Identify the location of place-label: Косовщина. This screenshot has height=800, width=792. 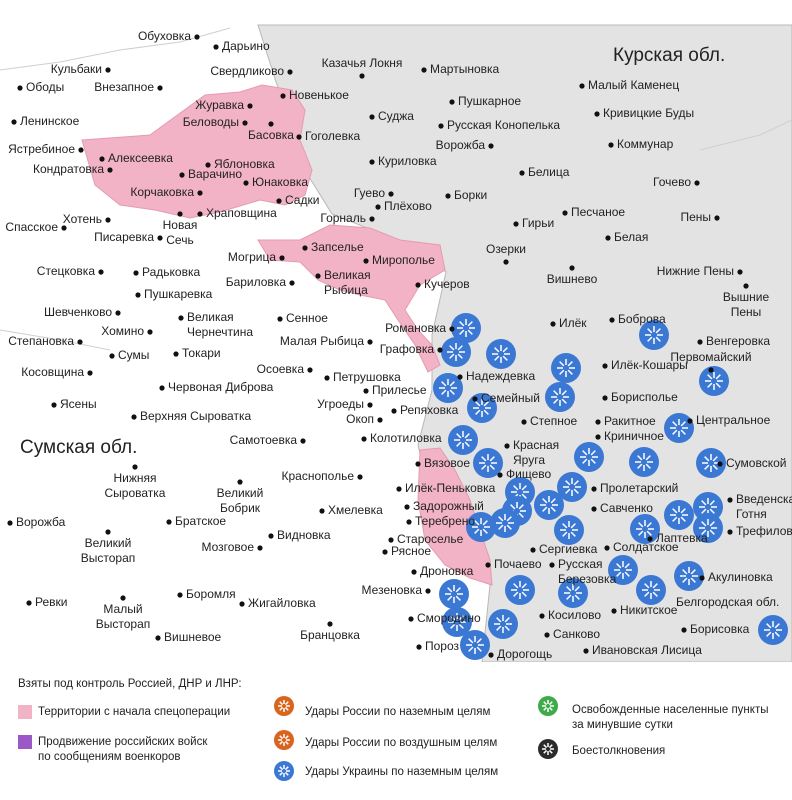
(52, 372).